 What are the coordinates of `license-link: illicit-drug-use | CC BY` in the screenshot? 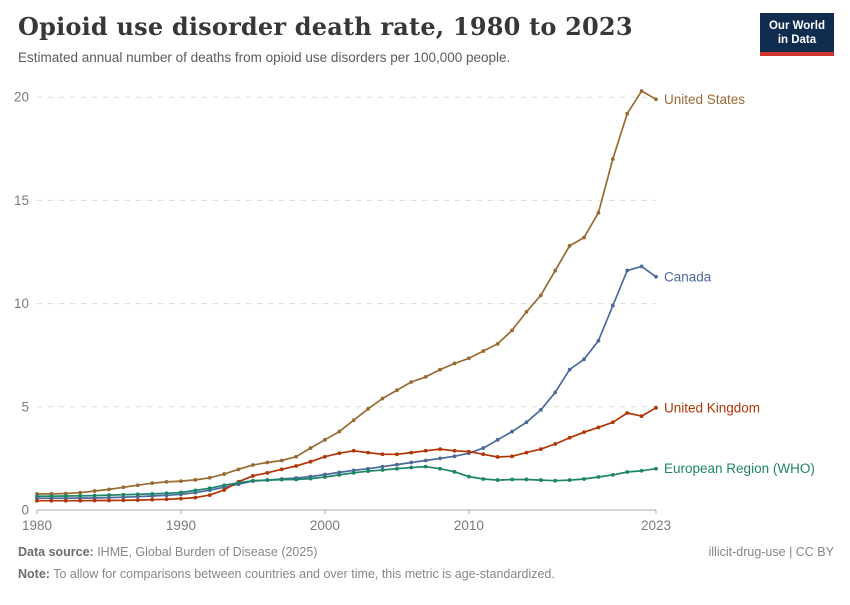 It's located at (771, 552).